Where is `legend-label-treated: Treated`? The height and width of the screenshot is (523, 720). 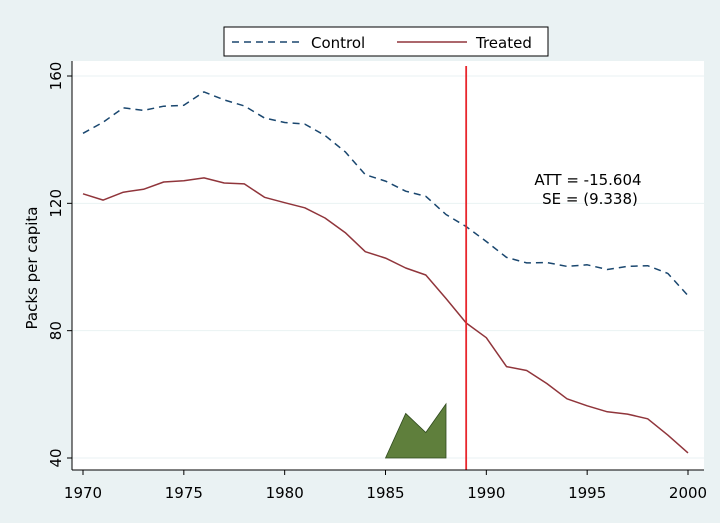 legend-label-treated: Treated is located at coordinates (503, 43).